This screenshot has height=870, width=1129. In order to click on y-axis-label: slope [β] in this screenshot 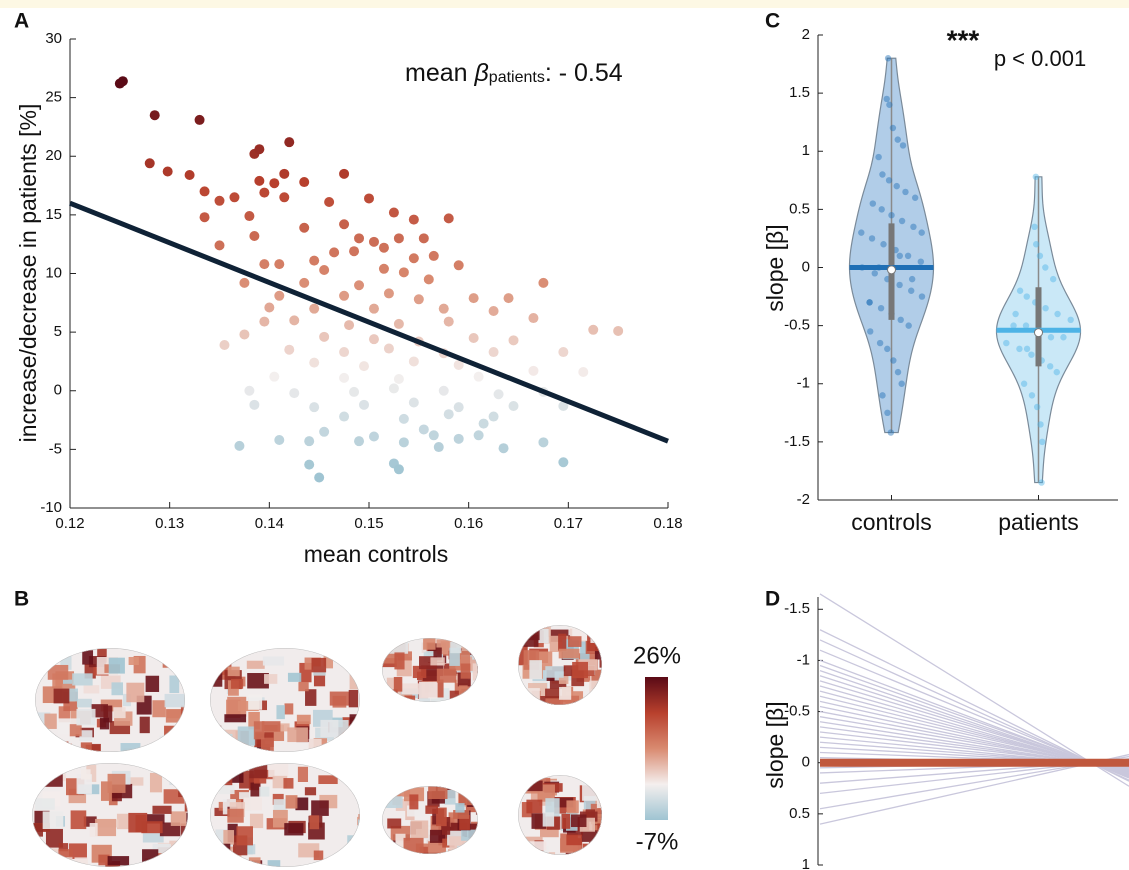, I will do `click(775, 744)`.